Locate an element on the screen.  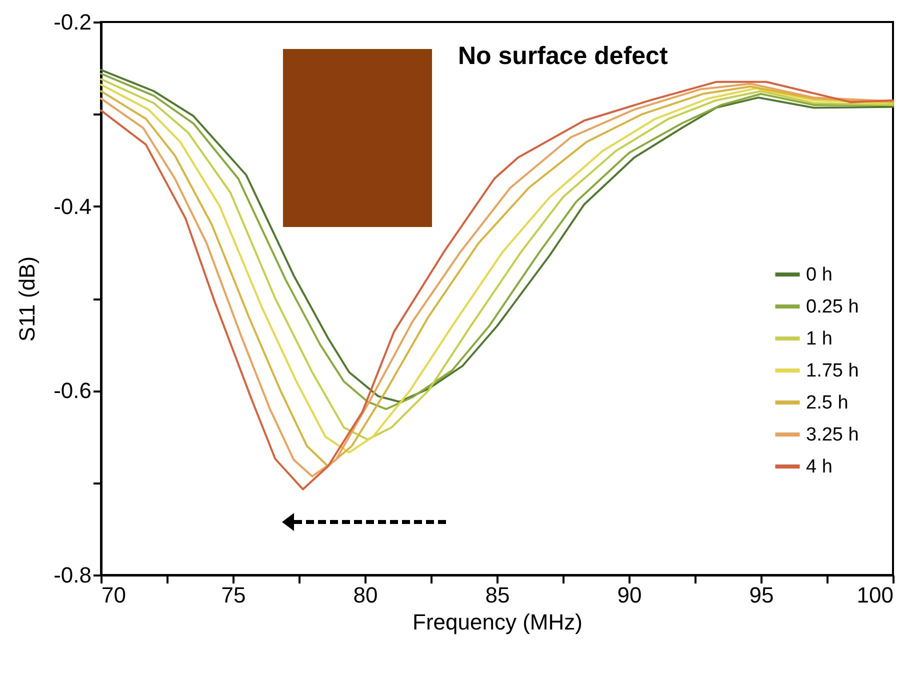
annotation: No surface defect is located at coordinates (563, 56).